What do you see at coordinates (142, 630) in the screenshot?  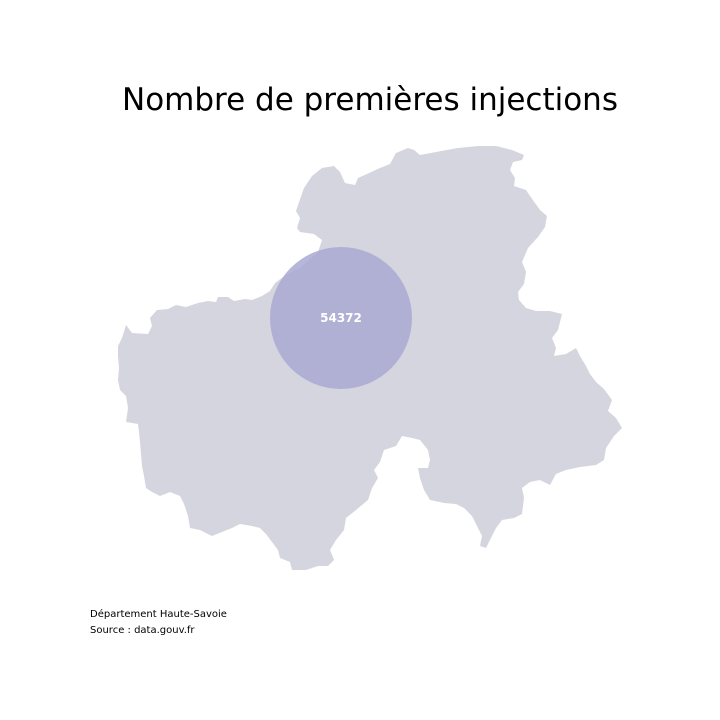 I see `footer-source: Source : data.gouv.fr` at bounding box center [142, 630].